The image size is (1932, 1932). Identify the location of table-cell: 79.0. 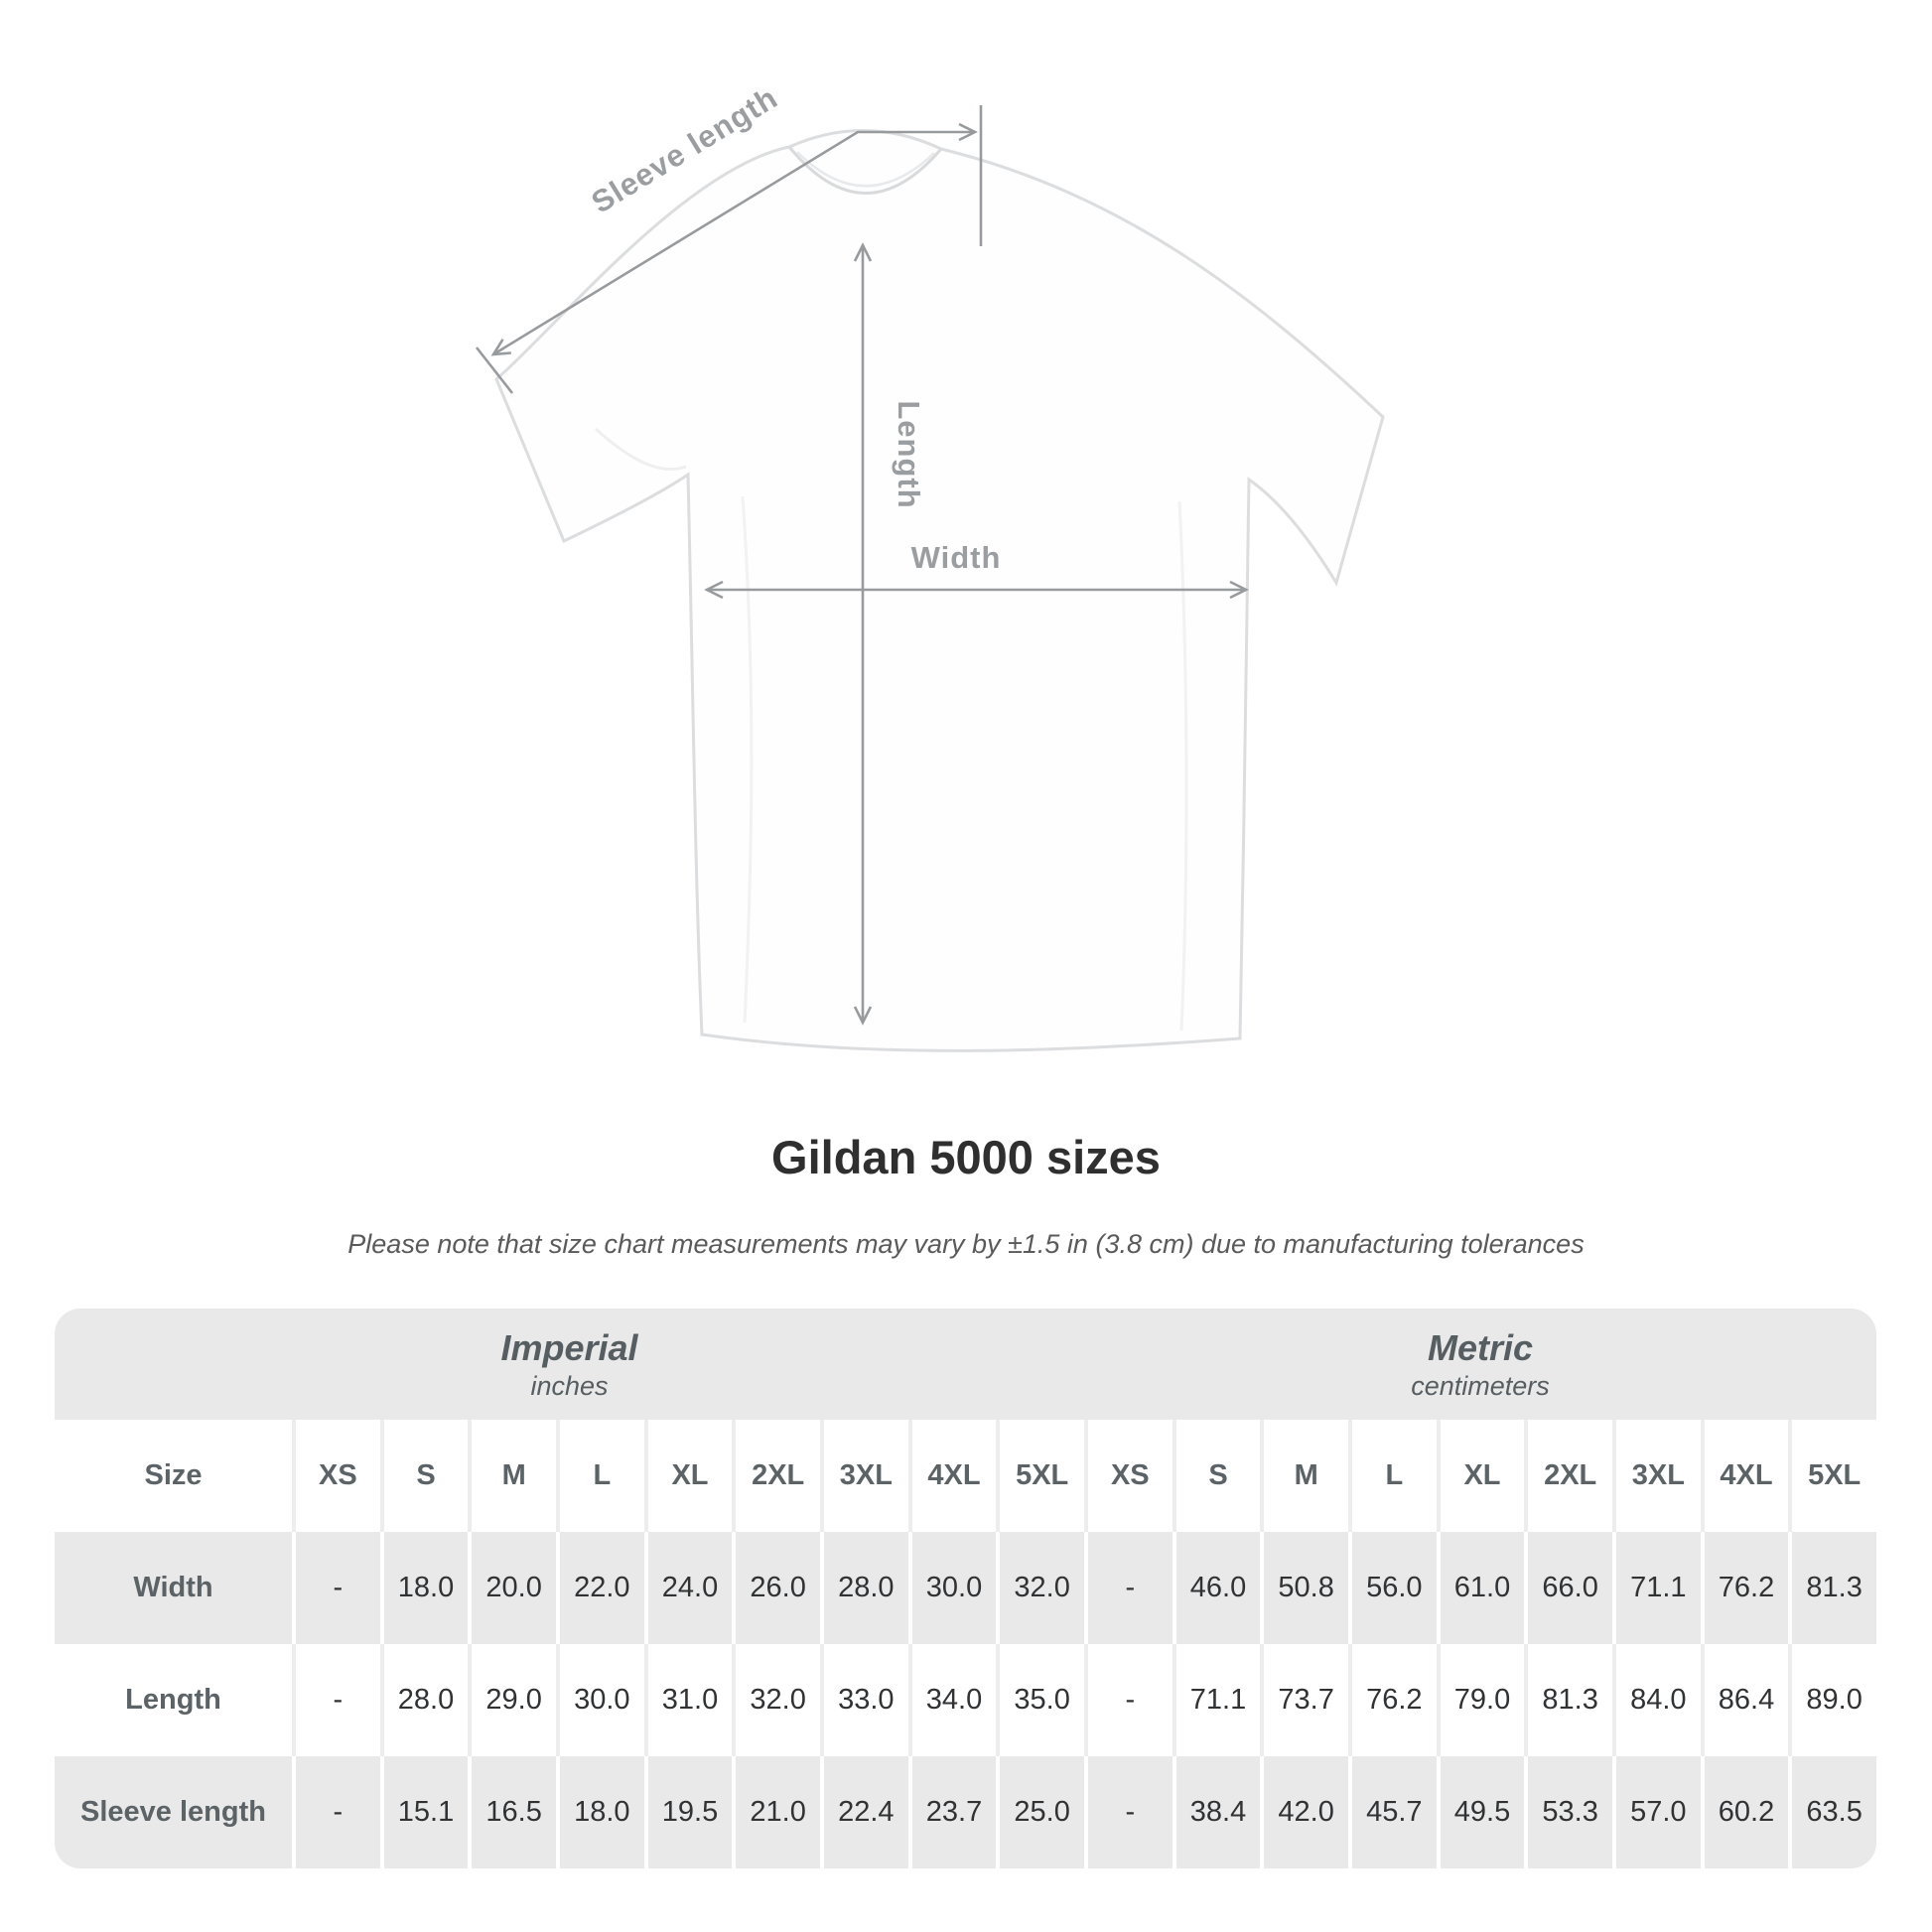
(1480, 1700).